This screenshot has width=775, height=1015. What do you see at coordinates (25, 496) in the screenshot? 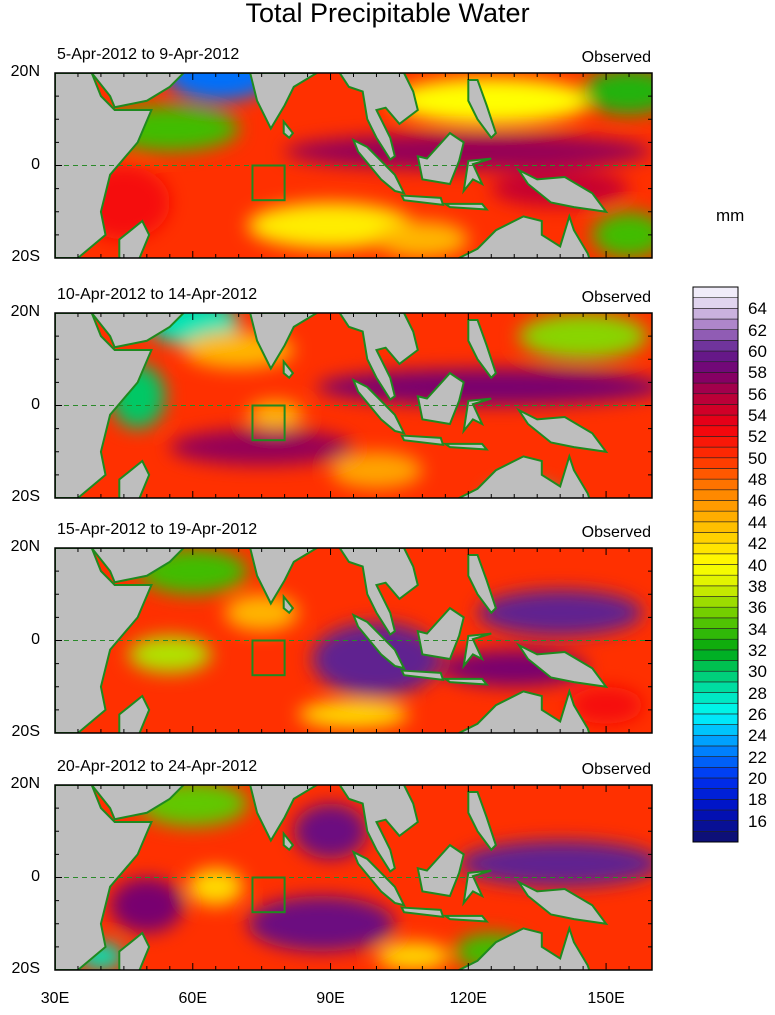
I see `y-tick-label: 20S` at bounding box center [25, 496].